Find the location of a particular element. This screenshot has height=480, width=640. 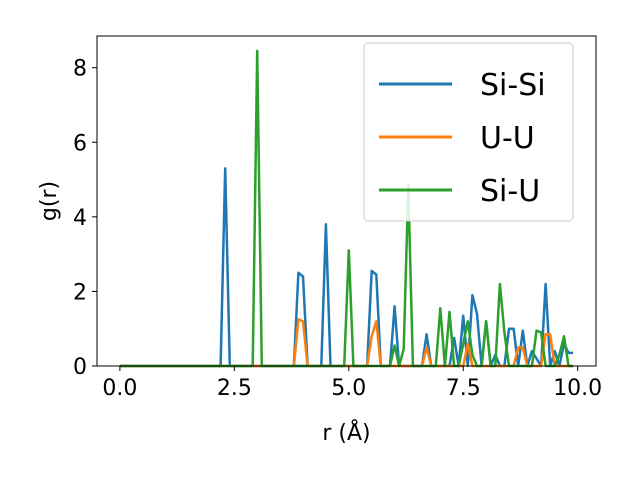

legend-box is located at coordinates (468, 132).